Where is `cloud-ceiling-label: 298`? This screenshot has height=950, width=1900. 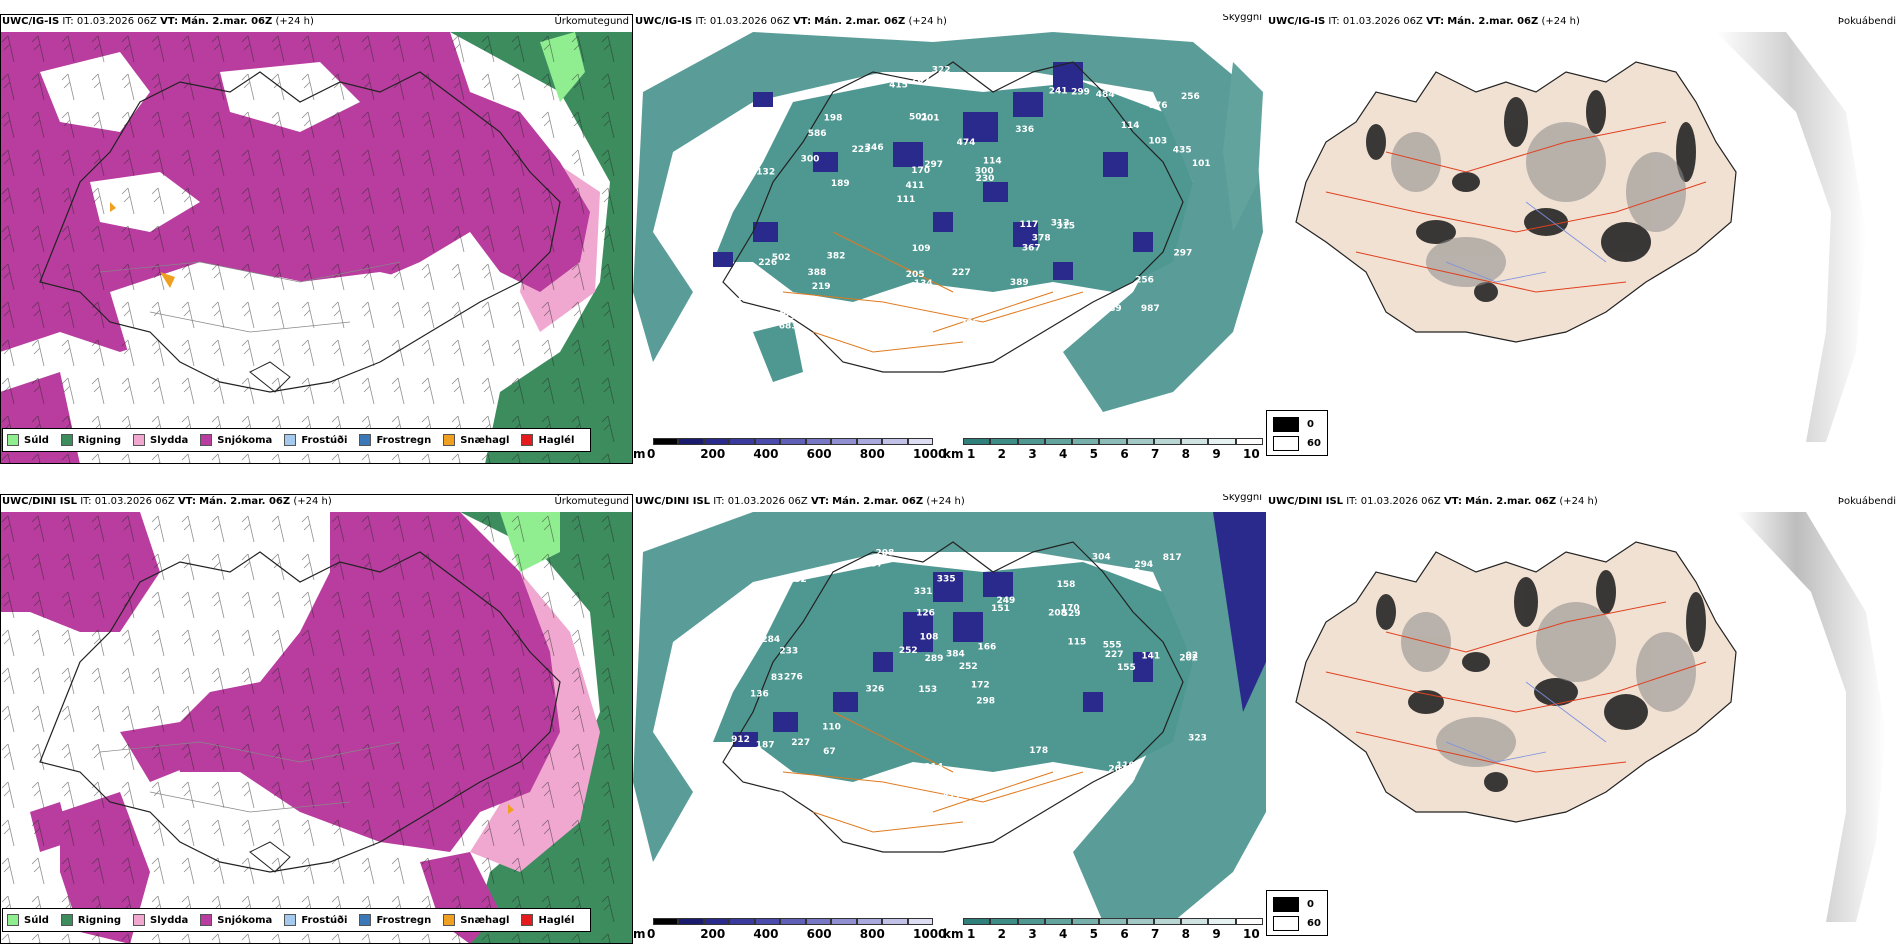
cloud-ceiling-label: 298 is located at coordinates (985, 702).